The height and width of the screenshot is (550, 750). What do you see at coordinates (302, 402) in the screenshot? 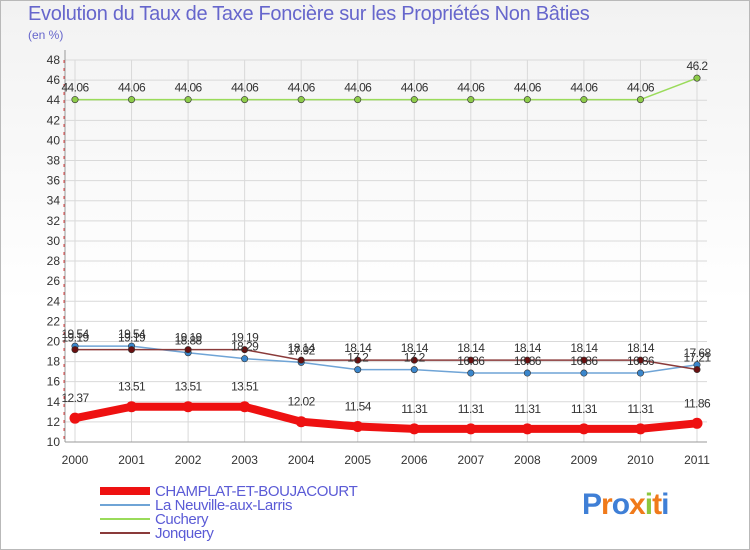
I see `data-label: 12.02` at bounding box center [302, 402].